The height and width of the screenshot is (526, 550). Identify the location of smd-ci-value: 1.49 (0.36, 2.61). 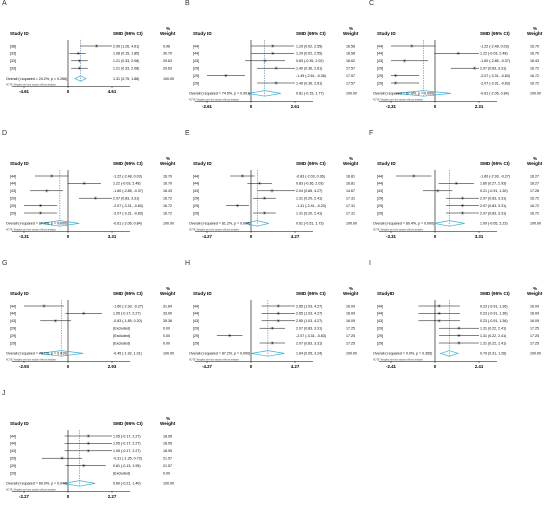
(309, 69).